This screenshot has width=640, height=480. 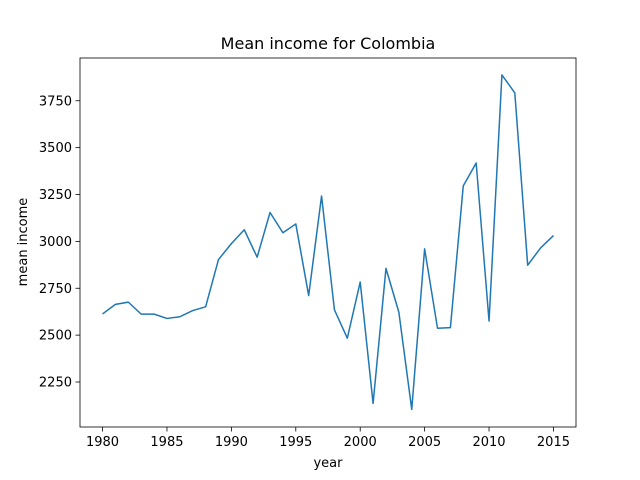 I want to click on x-tick-label: 2000, so click(x=360, y=442).